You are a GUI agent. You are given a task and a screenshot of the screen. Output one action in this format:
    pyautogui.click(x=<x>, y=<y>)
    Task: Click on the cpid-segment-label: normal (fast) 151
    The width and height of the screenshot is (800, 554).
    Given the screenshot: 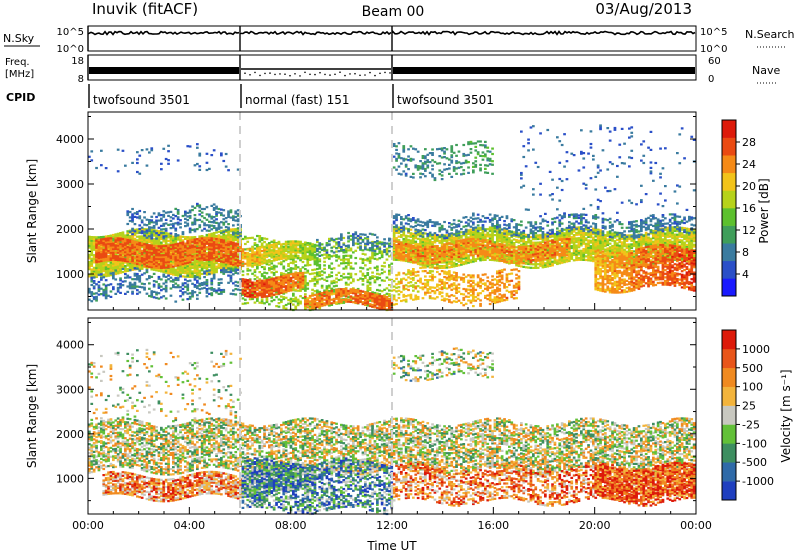 What is the action you would take?
    pyautogui.click(x=297, y=100)
    